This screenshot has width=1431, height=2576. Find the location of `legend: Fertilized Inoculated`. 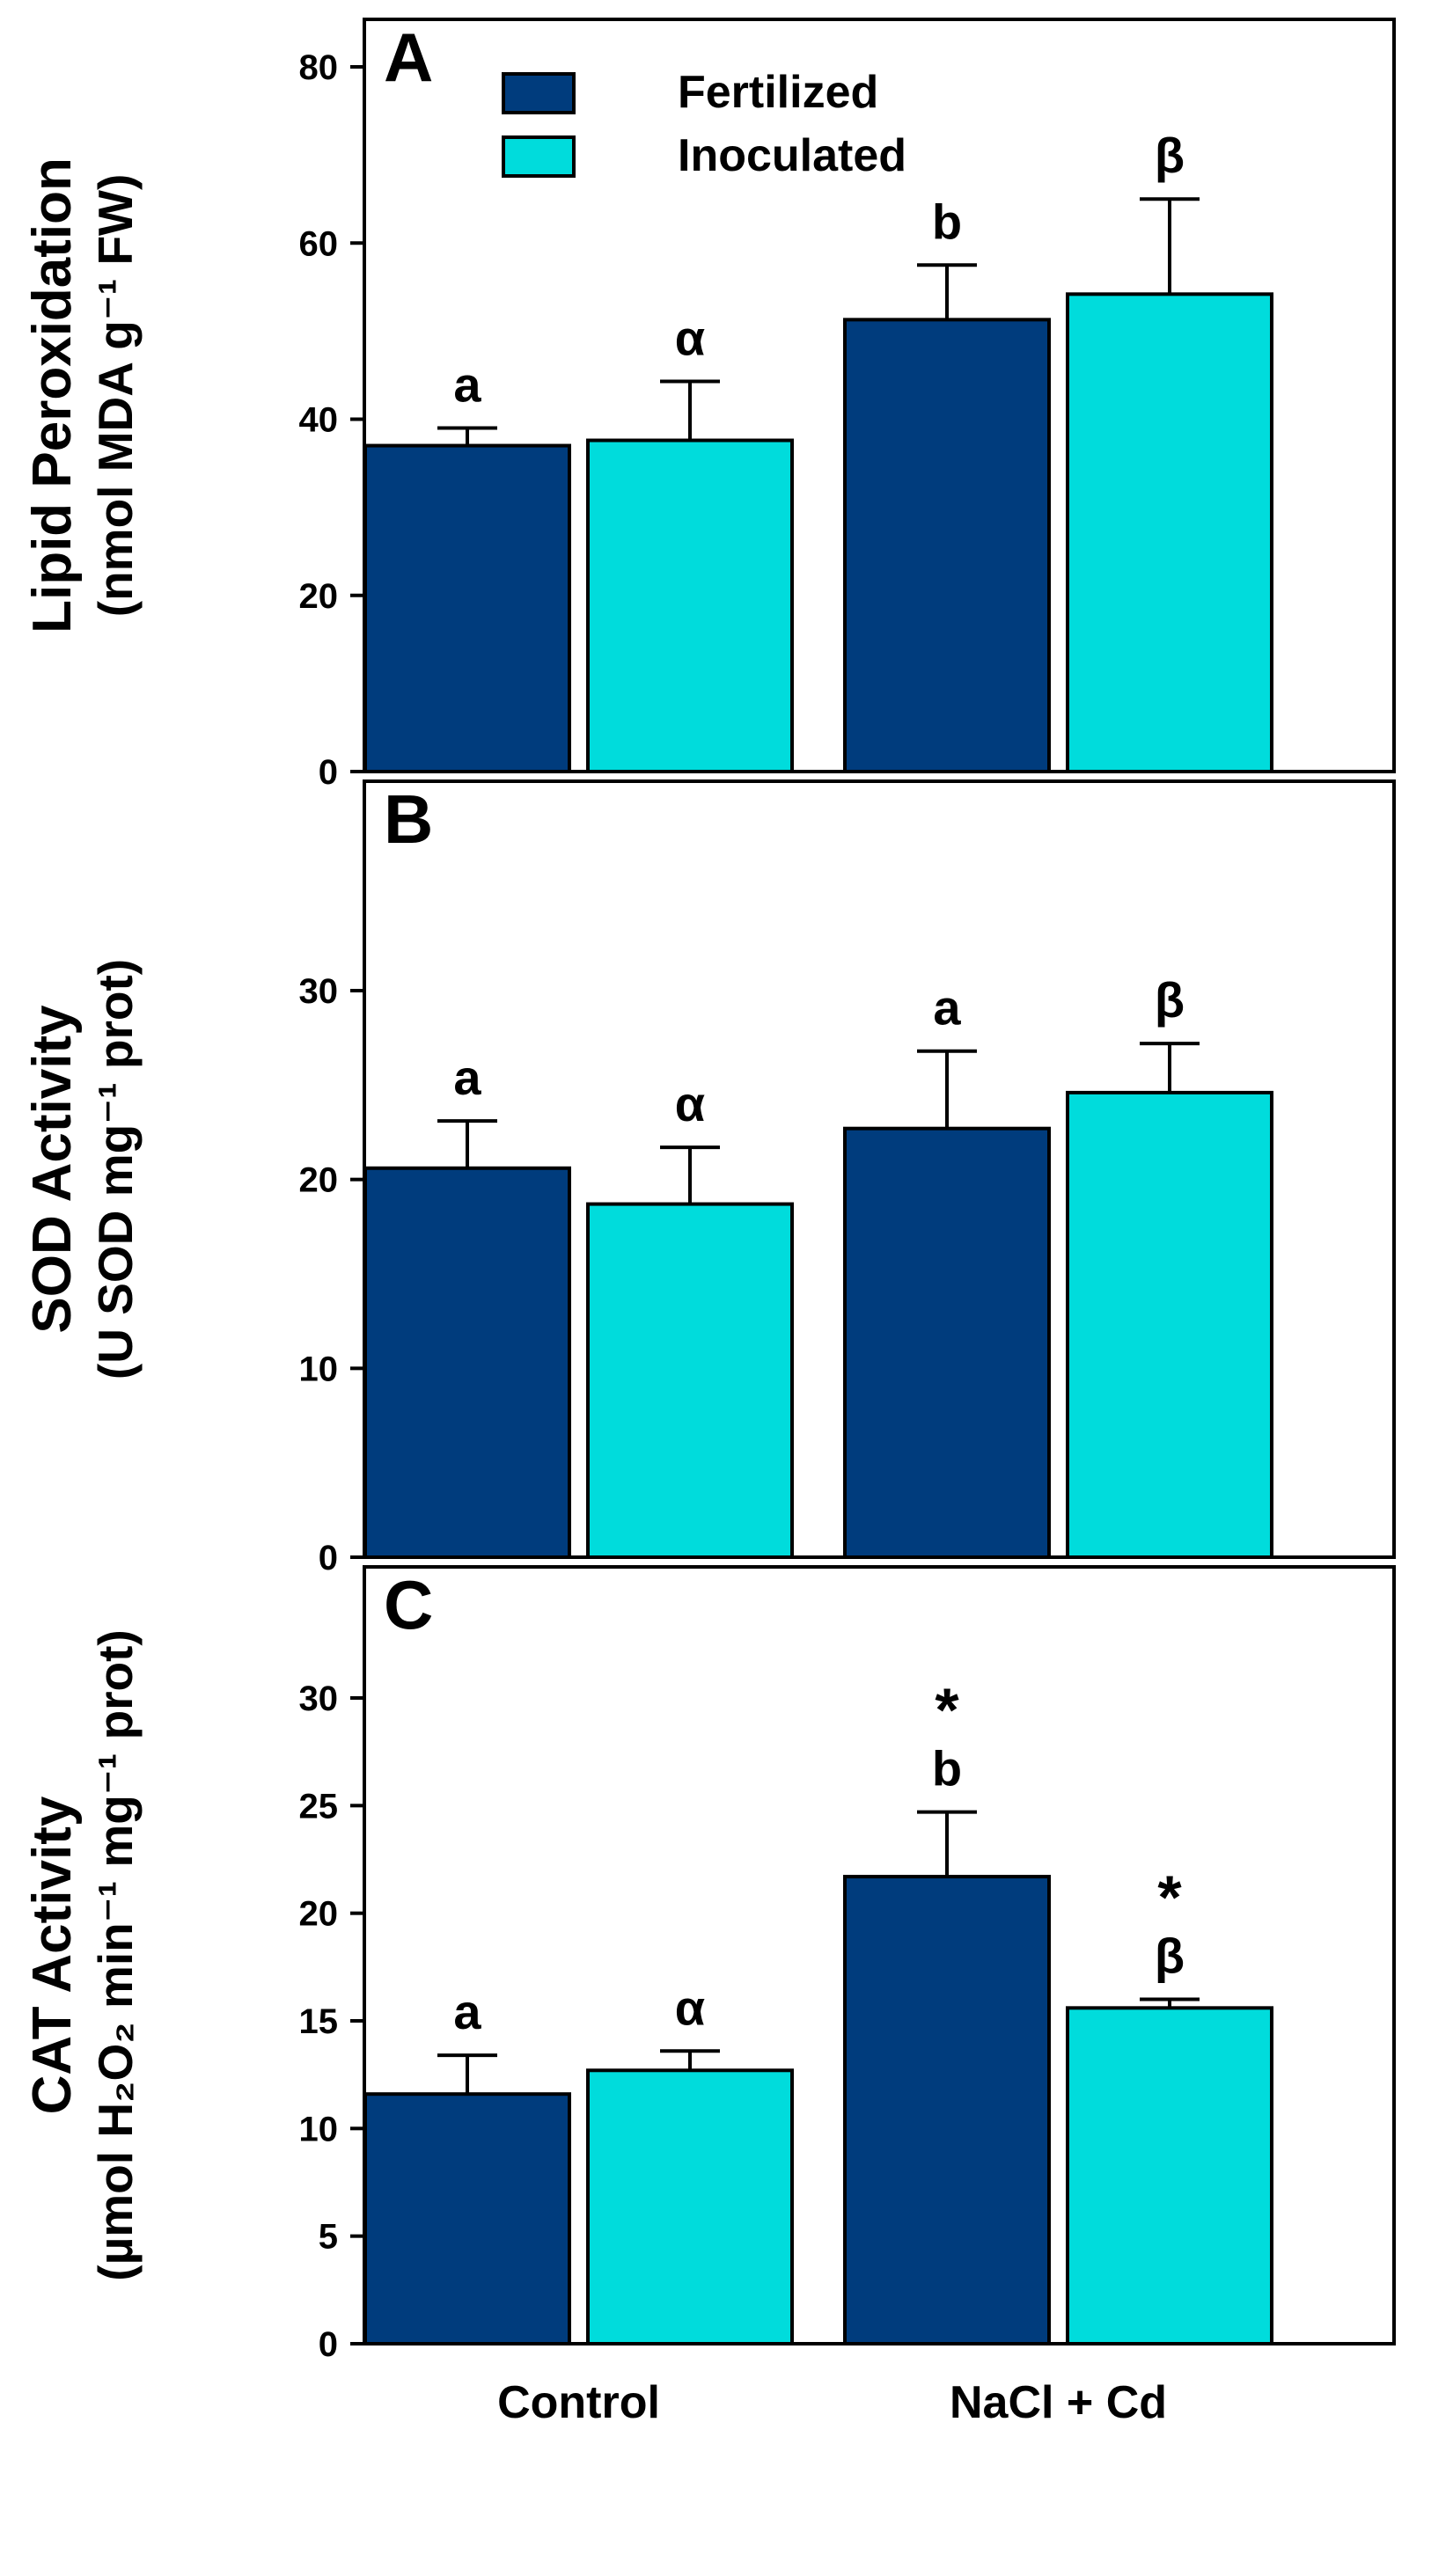

legend: Fertilized Inoculated is located at coordinates (704, 124).